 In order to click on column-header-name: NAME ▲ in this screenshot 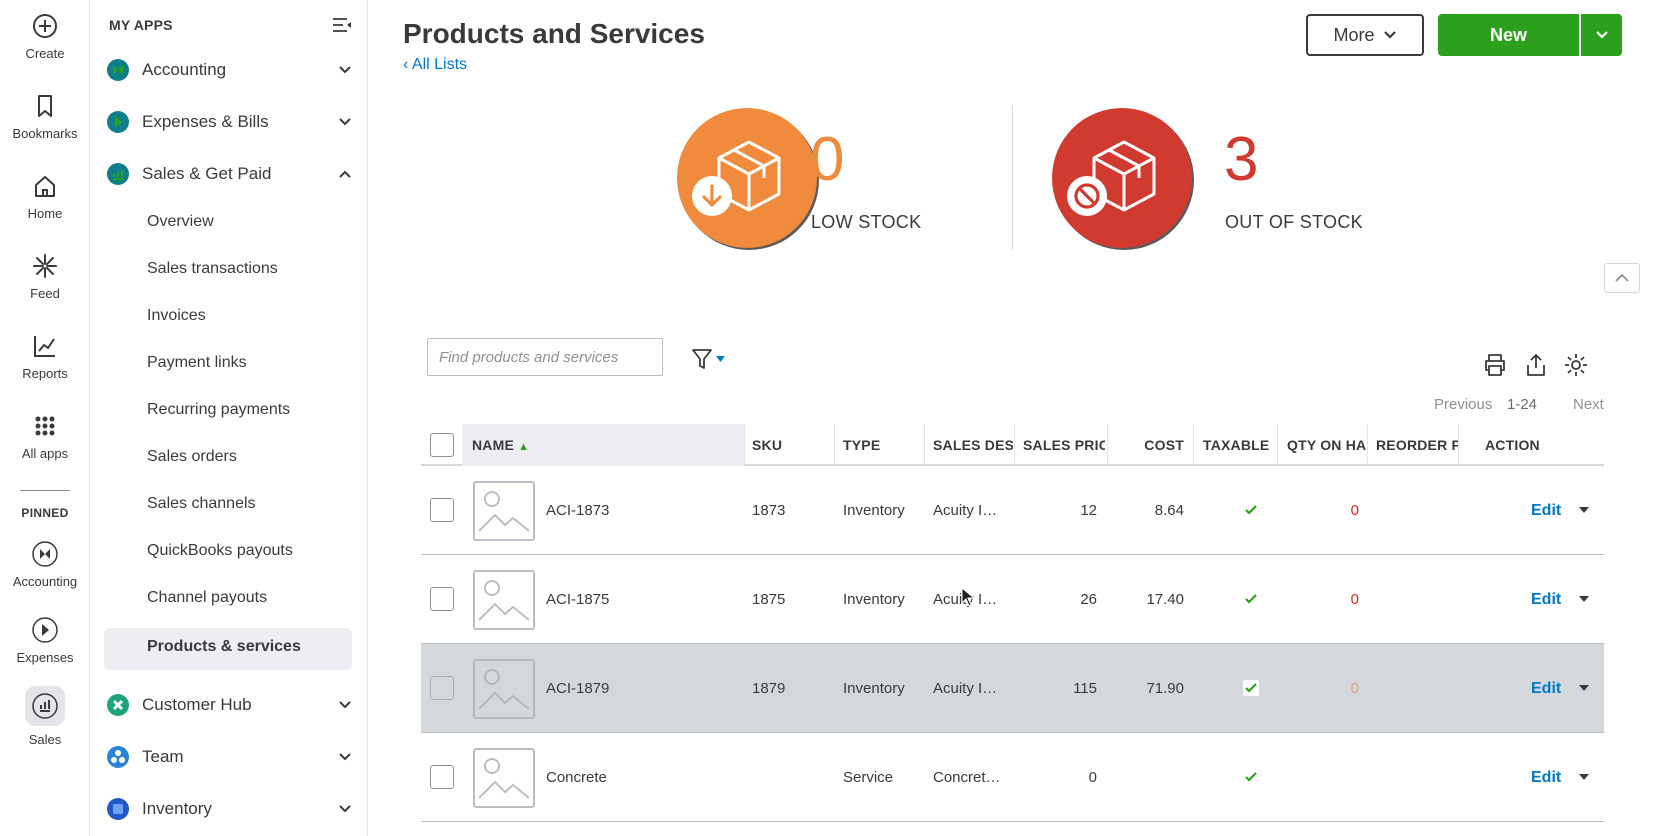, I will do `click(602, 445)`.